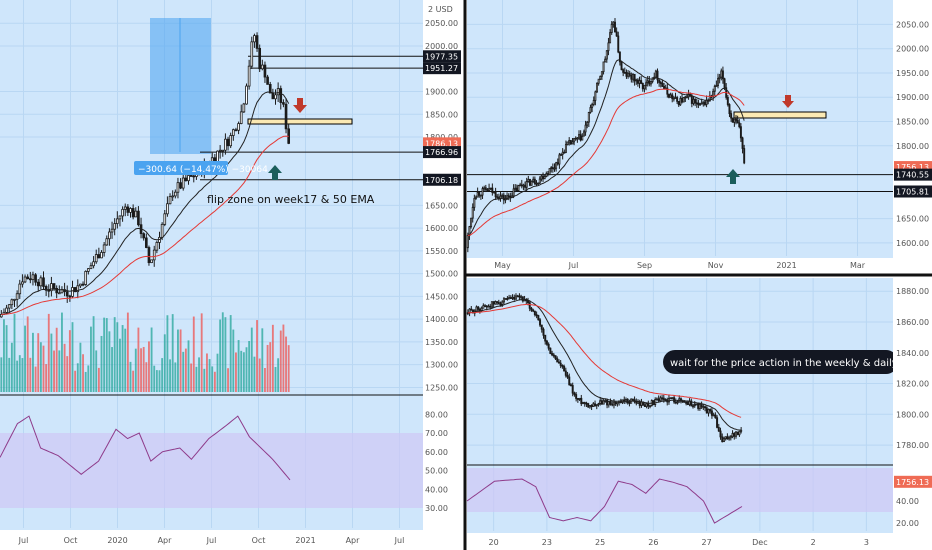 This screenshot has width=932, height=550. Describe the element at coordinates (441, 319) in the screenshot. I see `price-tick-label: 1400.00` at that location.